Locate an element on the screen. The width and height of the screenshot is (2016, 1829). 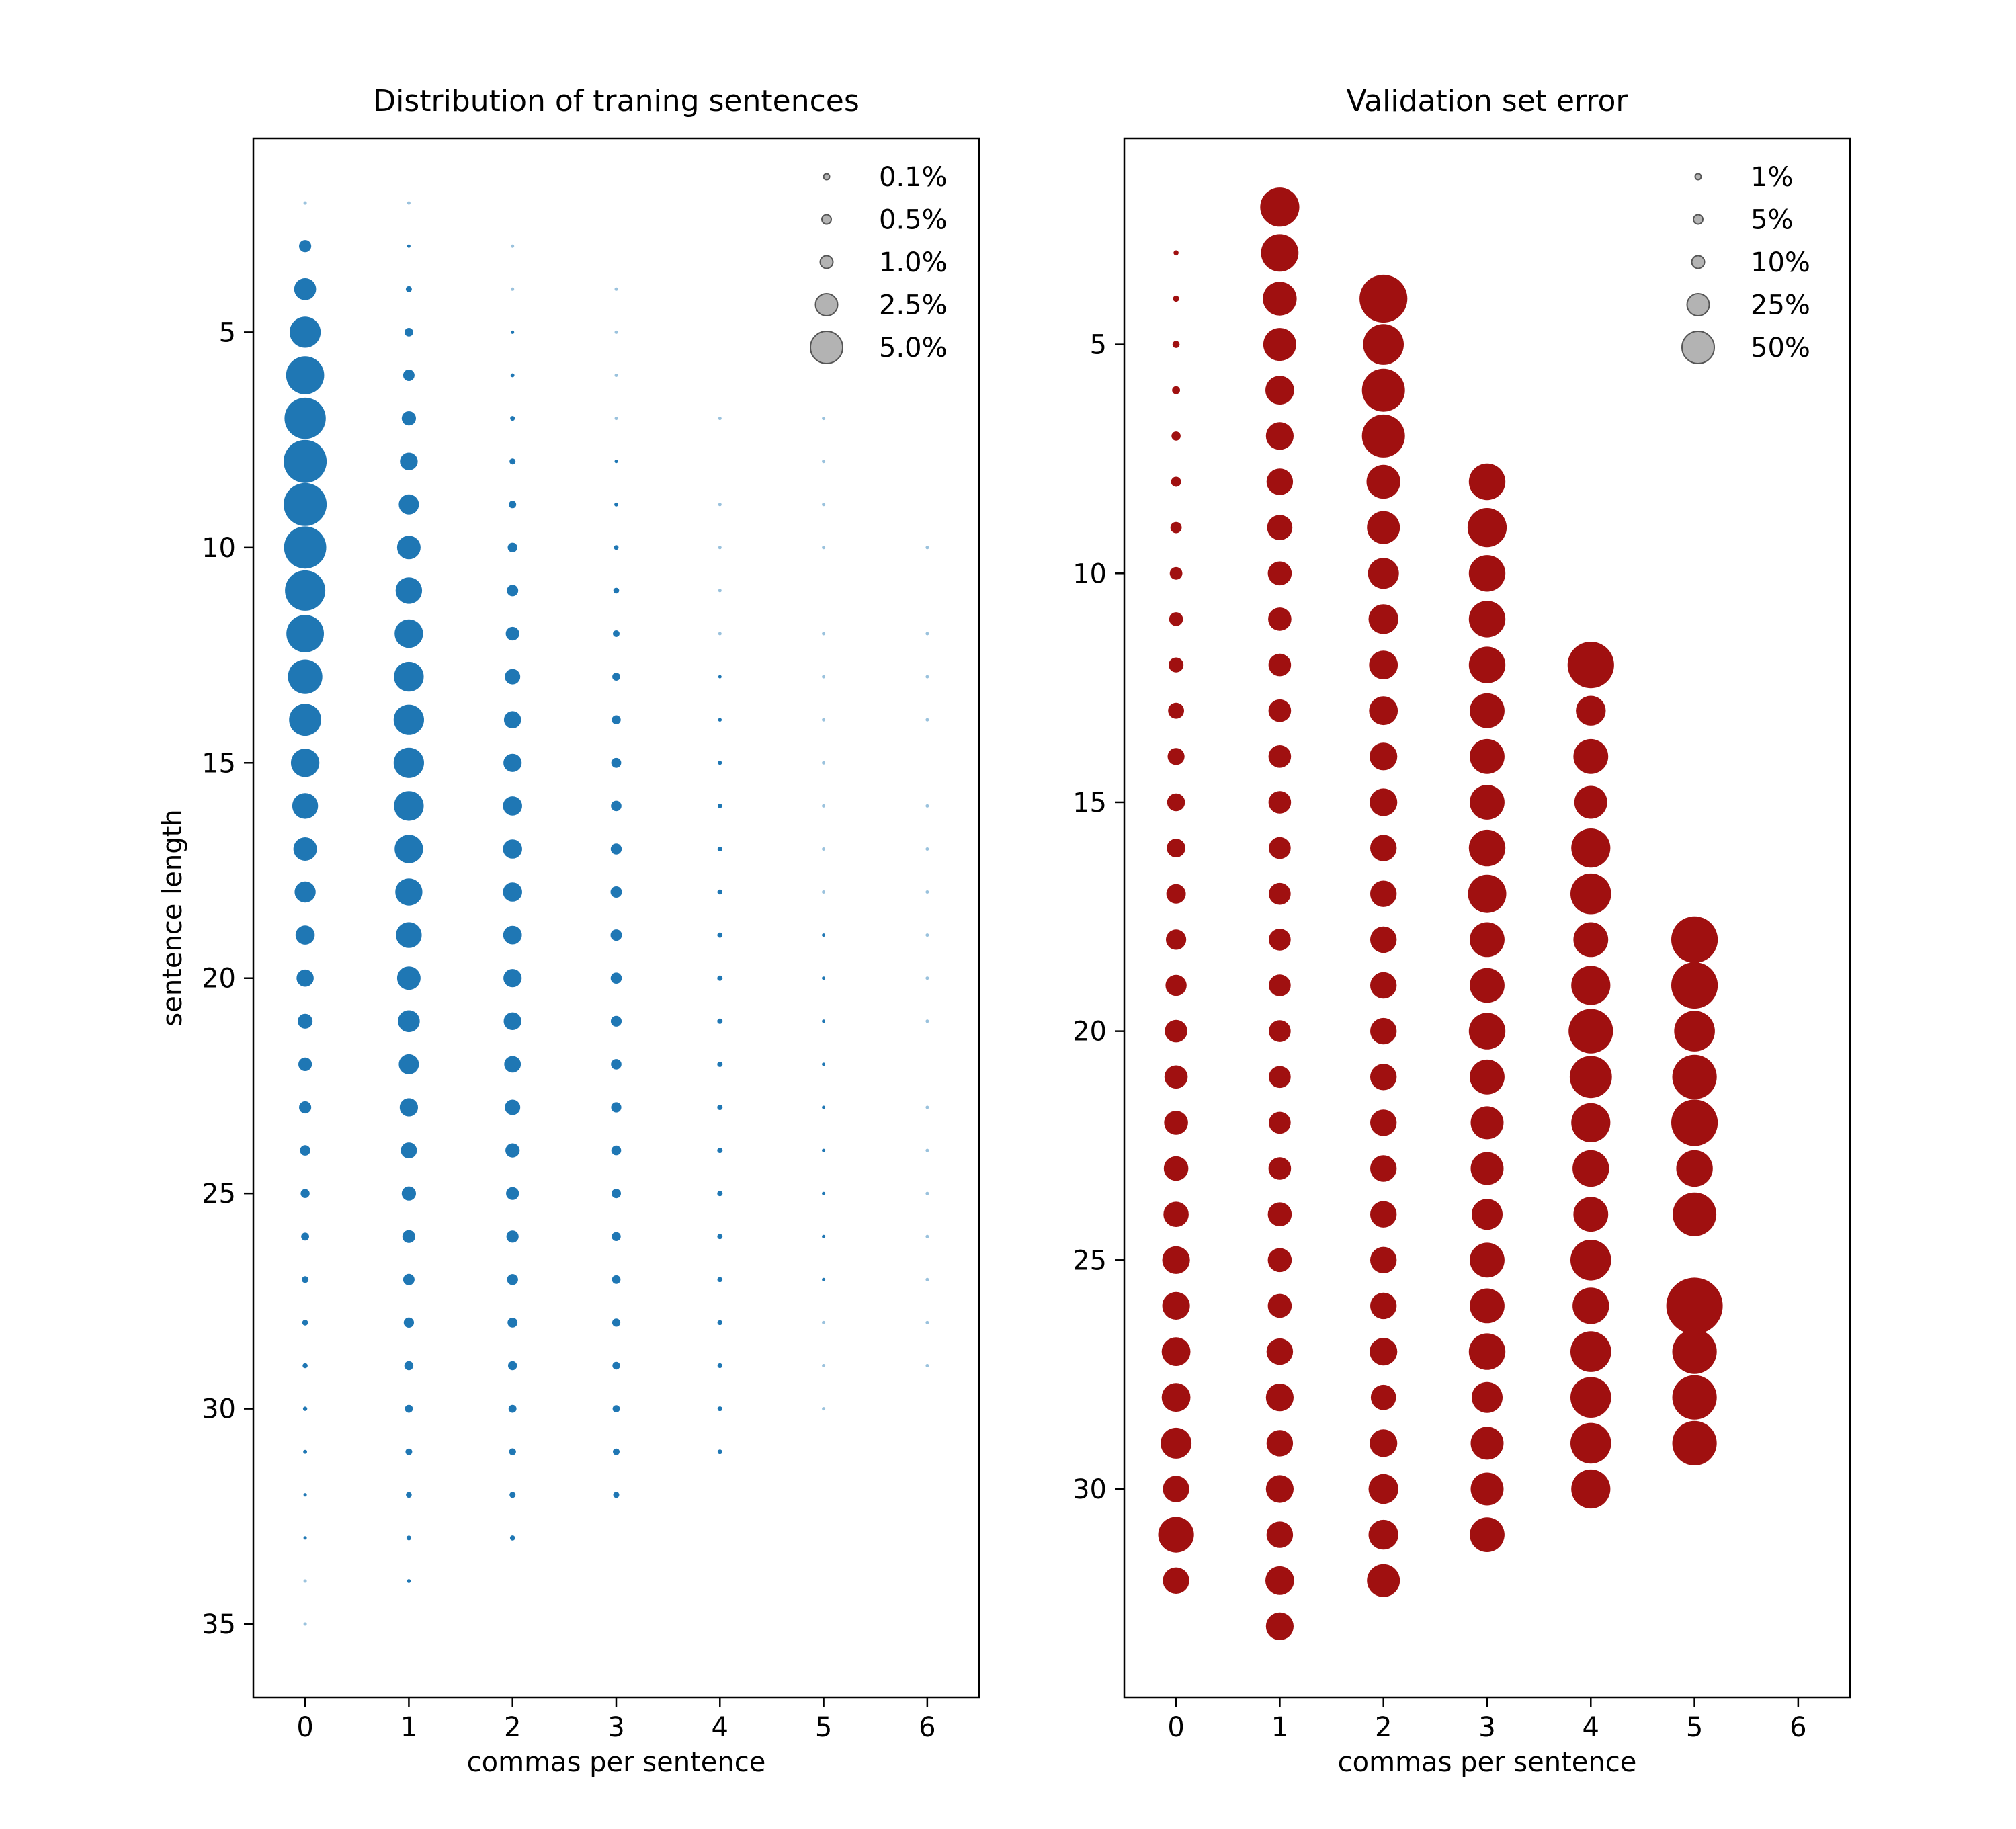
legend-label: 50% is located at coordinates (1781, 348).